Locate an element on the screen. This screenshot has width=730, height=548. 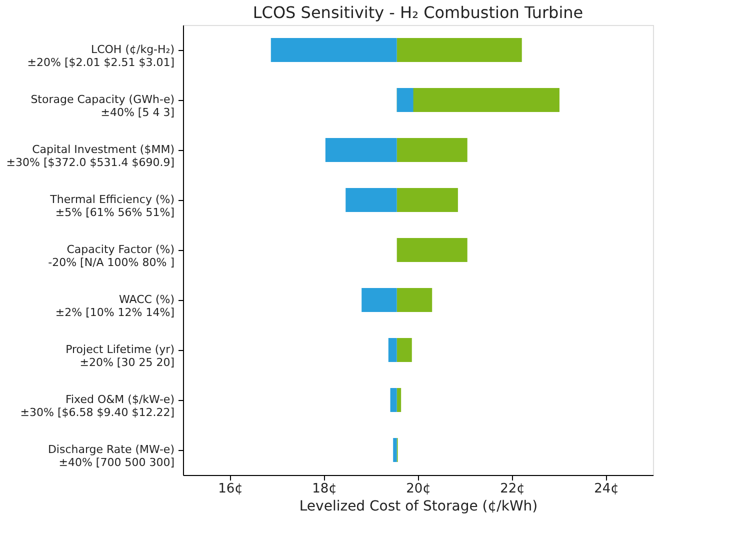
y-tick-label: Thermal Efficiency (%) ±5% [61% 56% 51%] is located at coordinates (111, 206).